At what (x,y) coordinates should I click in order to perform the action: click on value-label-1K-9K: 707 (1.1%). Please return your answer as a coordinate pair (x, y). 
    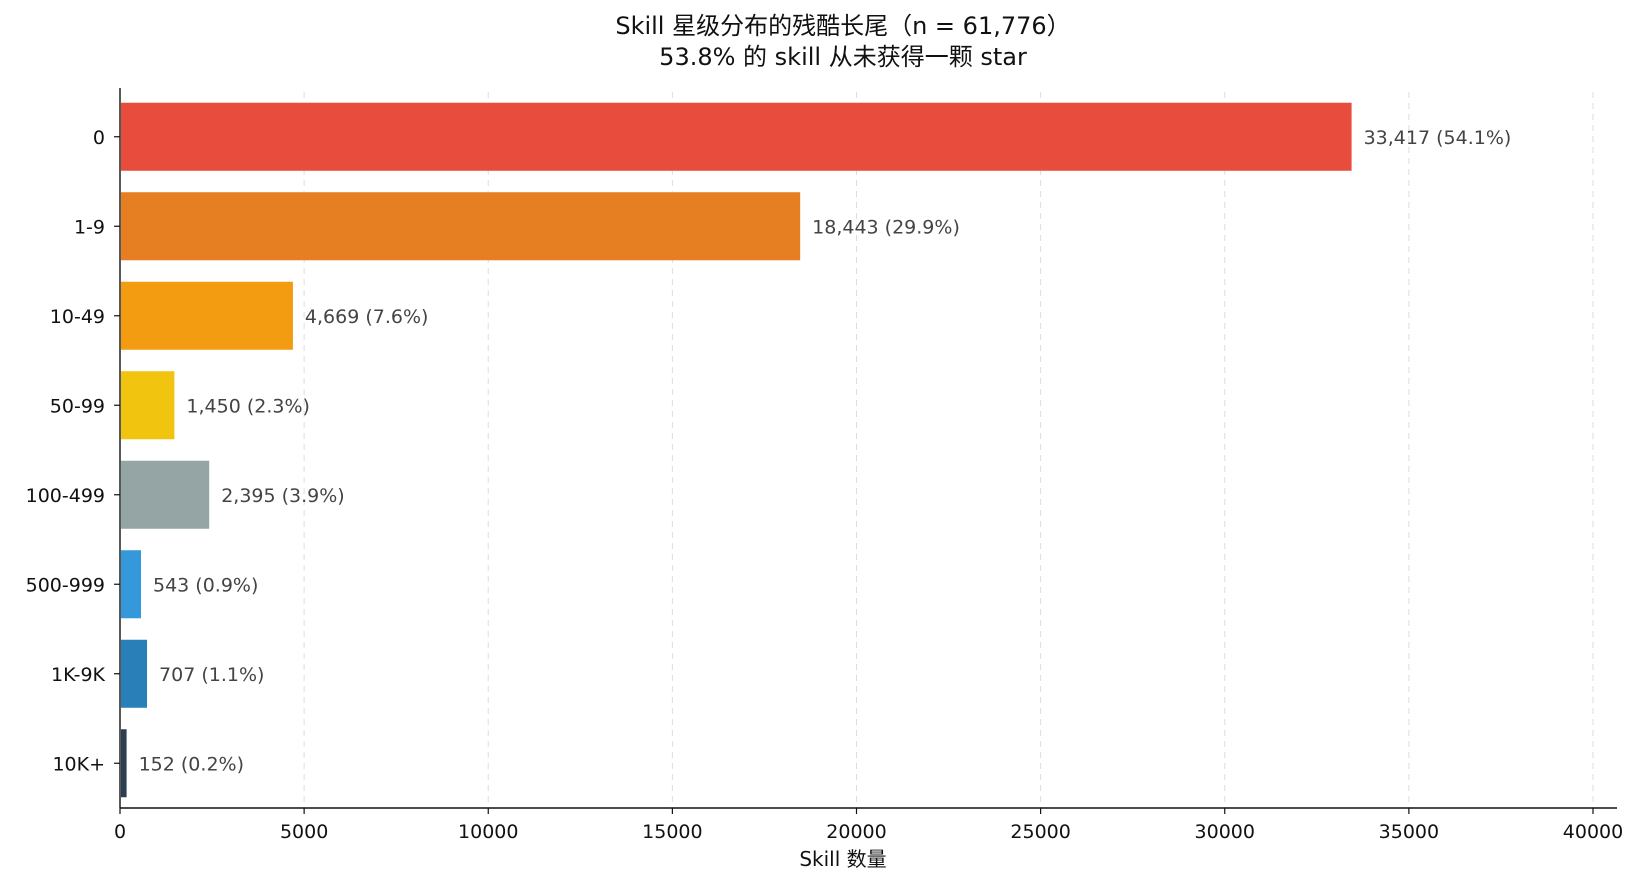
    Looking at the image, I should click on (211, 675).